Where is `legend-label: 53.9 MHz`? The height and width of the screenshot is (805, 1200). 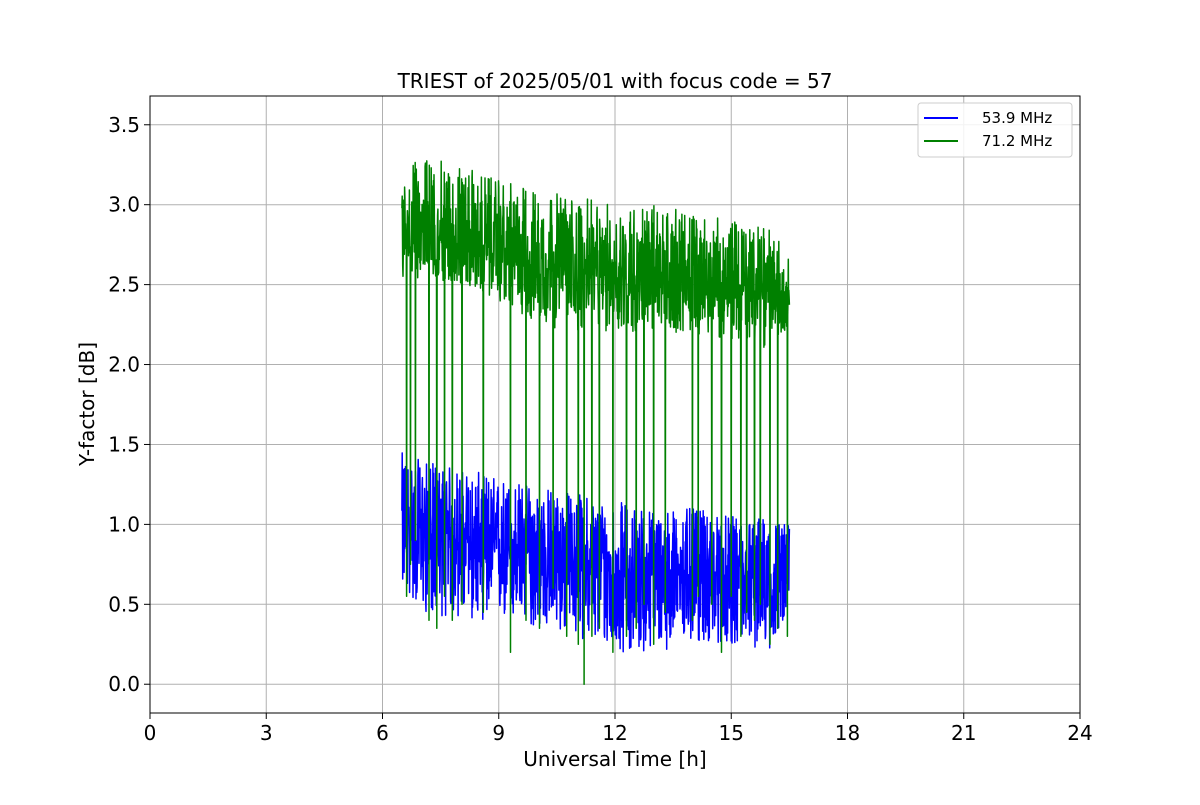
legend-label: 53.9 MHz is located at coordinates (1017, 118).